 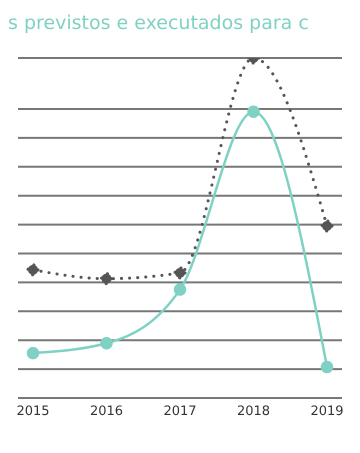 What do you see at coordinates (159, 23) in the screenshot?
I see `chart-title: s previstos e executados para c` at bounding box center [159, 23].